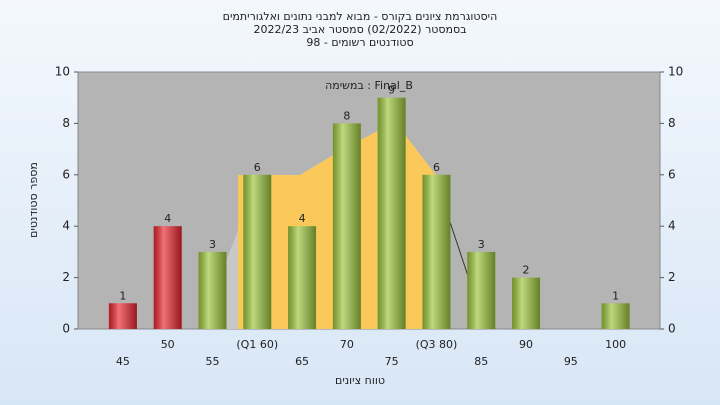 The height and width of the screenshot is (405, 720). What do you see at coordinates (66, 123) in the screenshot?
I see `y-tick-label: 8` at bounding box center [66, 123].